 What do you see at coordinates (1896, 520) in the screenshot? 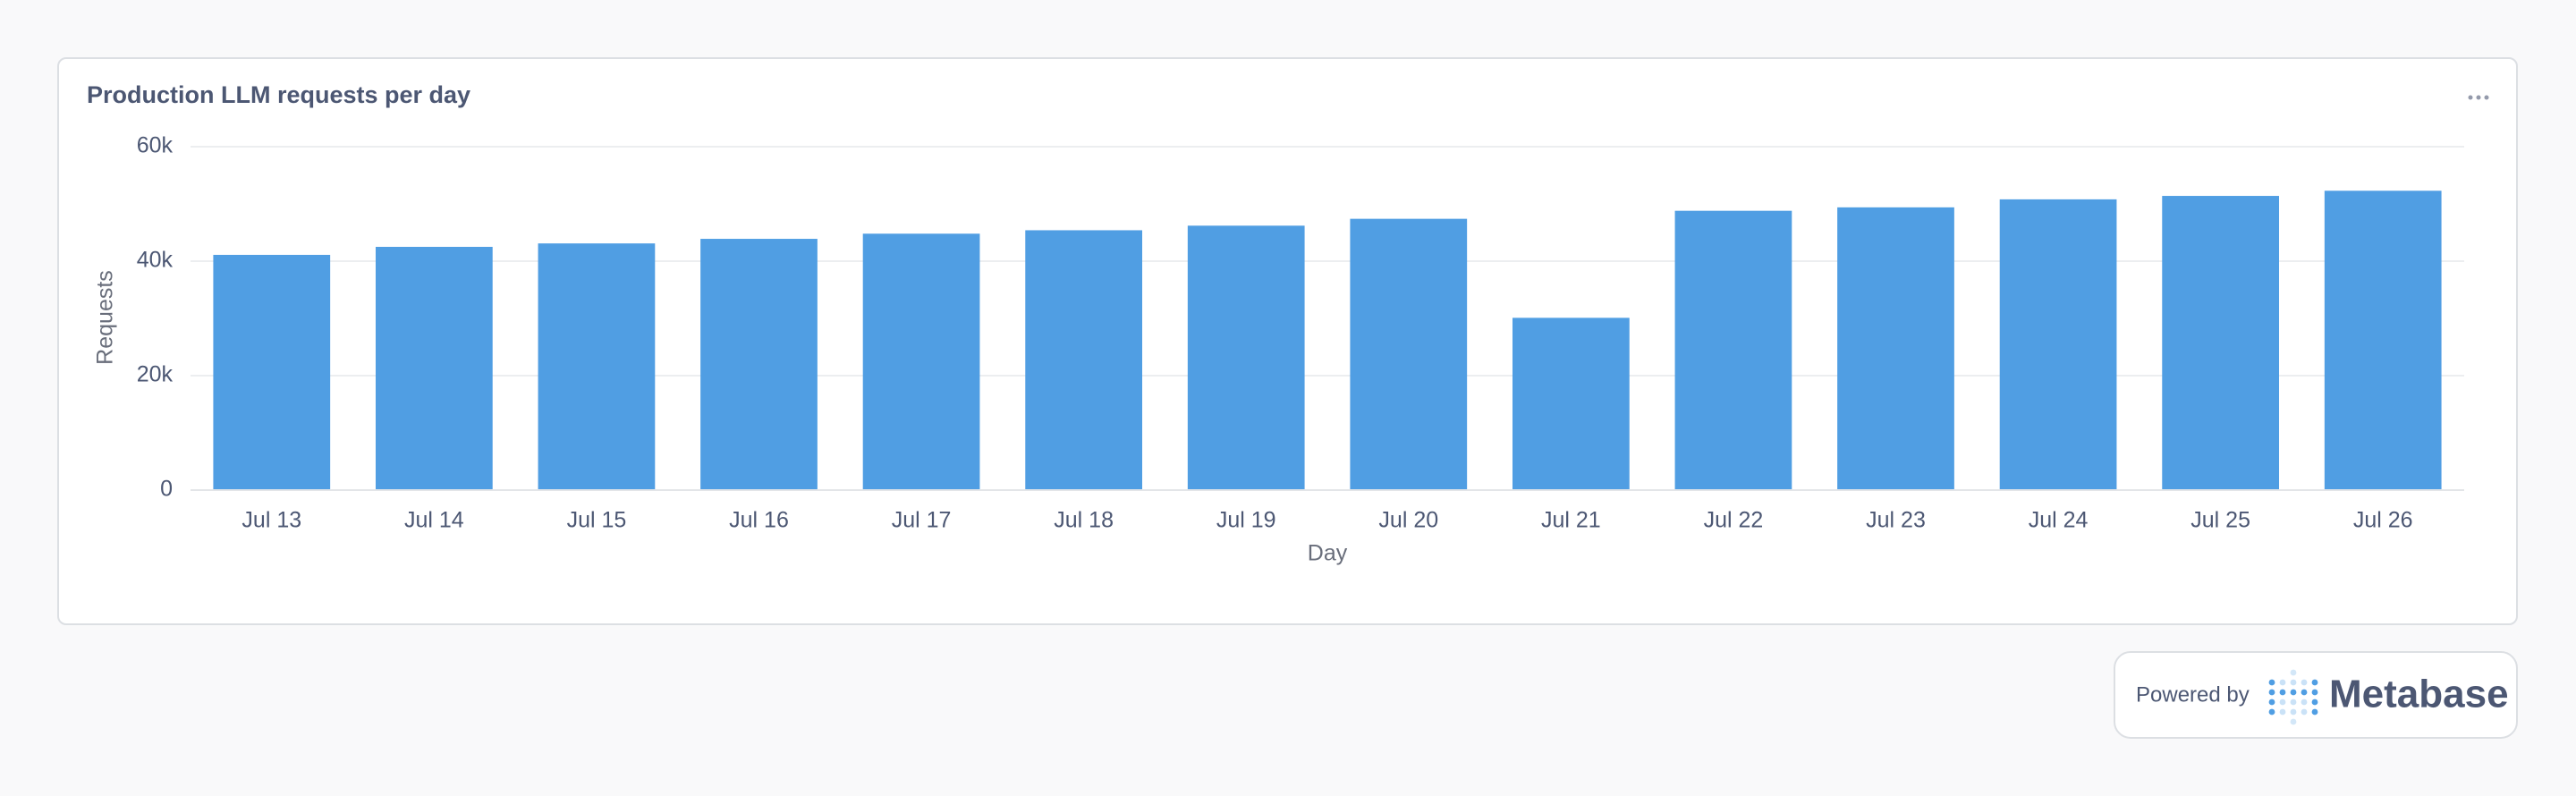
I see `x-tick-label: Jul 23` at bounding box center [1896, 520].